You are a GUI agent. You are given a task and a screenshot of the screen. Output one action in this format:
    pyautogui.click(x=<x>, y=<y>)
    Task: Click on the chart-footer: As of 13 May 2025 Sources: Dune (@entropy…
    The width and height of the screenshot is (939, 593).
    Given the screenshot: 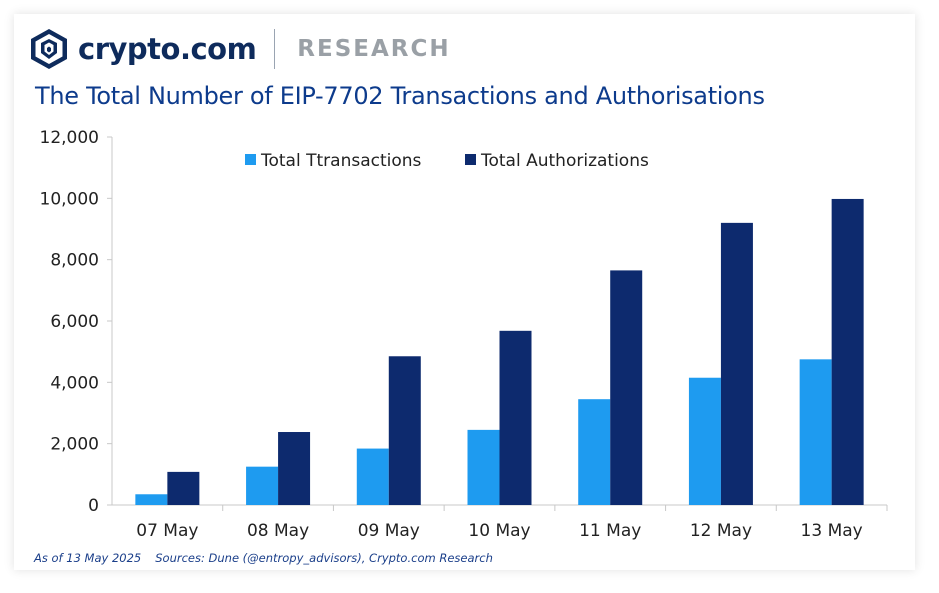 What is the action you would take?
    pyautogui.click(x=263, y=558)
    